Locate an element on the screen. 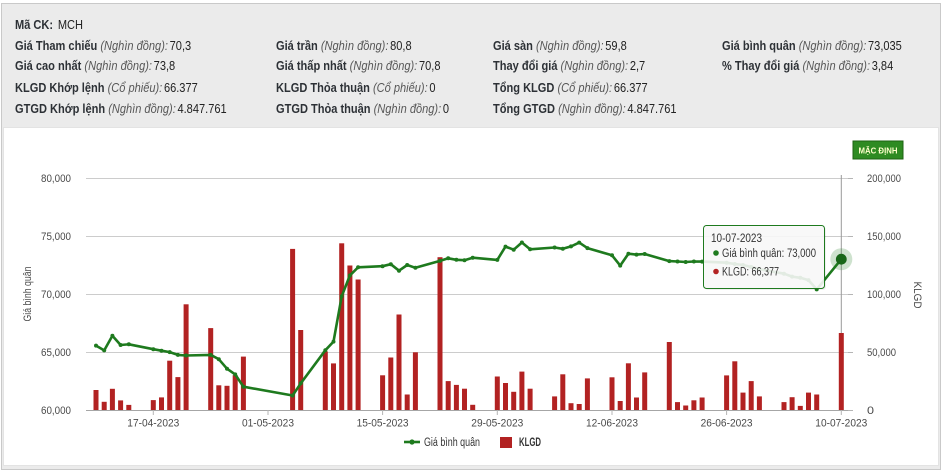 This screenshot has height=472, width=945. svg-text: MẶC ĐỊNH is located at coordinates (878, 151).